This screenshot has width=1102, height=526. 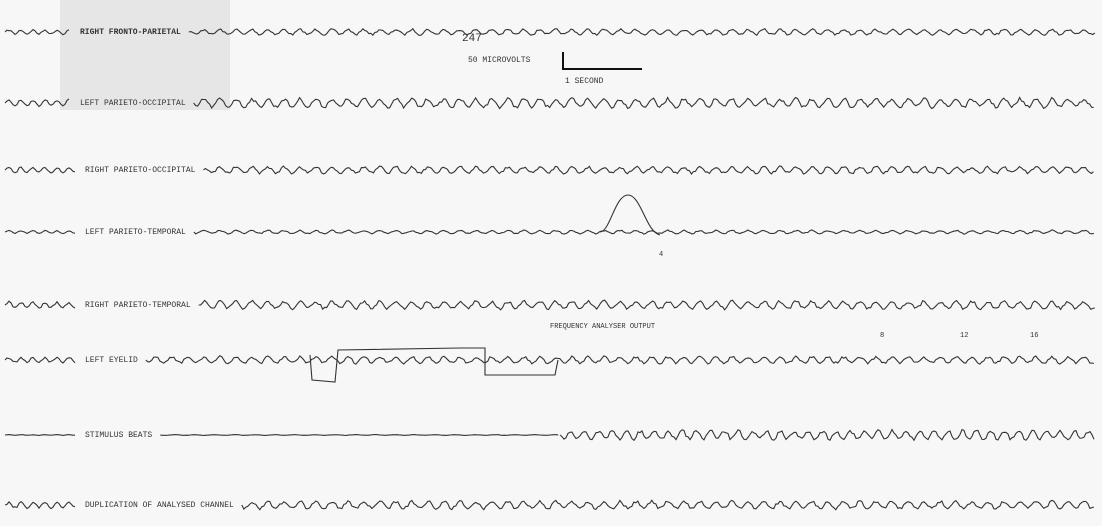 I want to click on marker-label: 4, so click(x=661, y=255).